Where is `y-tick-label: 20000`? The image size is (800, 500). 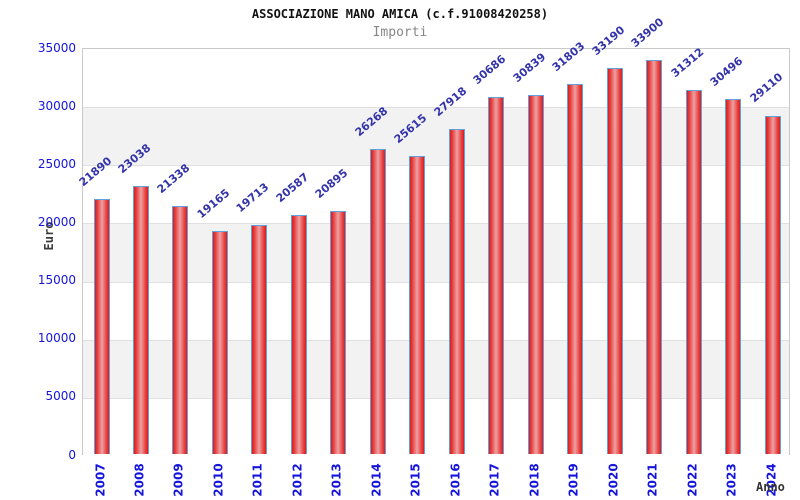 y-tick-label: 20000 is located at coordinates (56, 221).